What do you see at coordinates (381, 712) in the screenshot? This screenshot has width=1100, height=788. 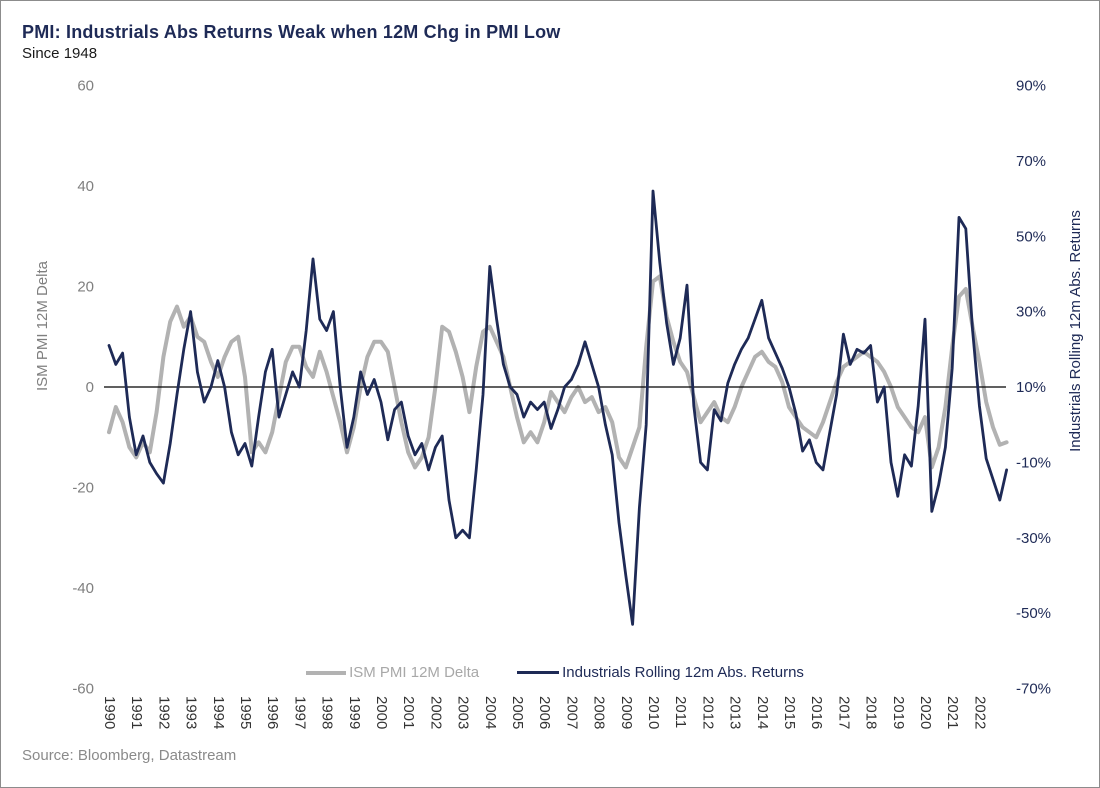 I see `x-axis-tick: 2000` at bounding box center [381, 712].